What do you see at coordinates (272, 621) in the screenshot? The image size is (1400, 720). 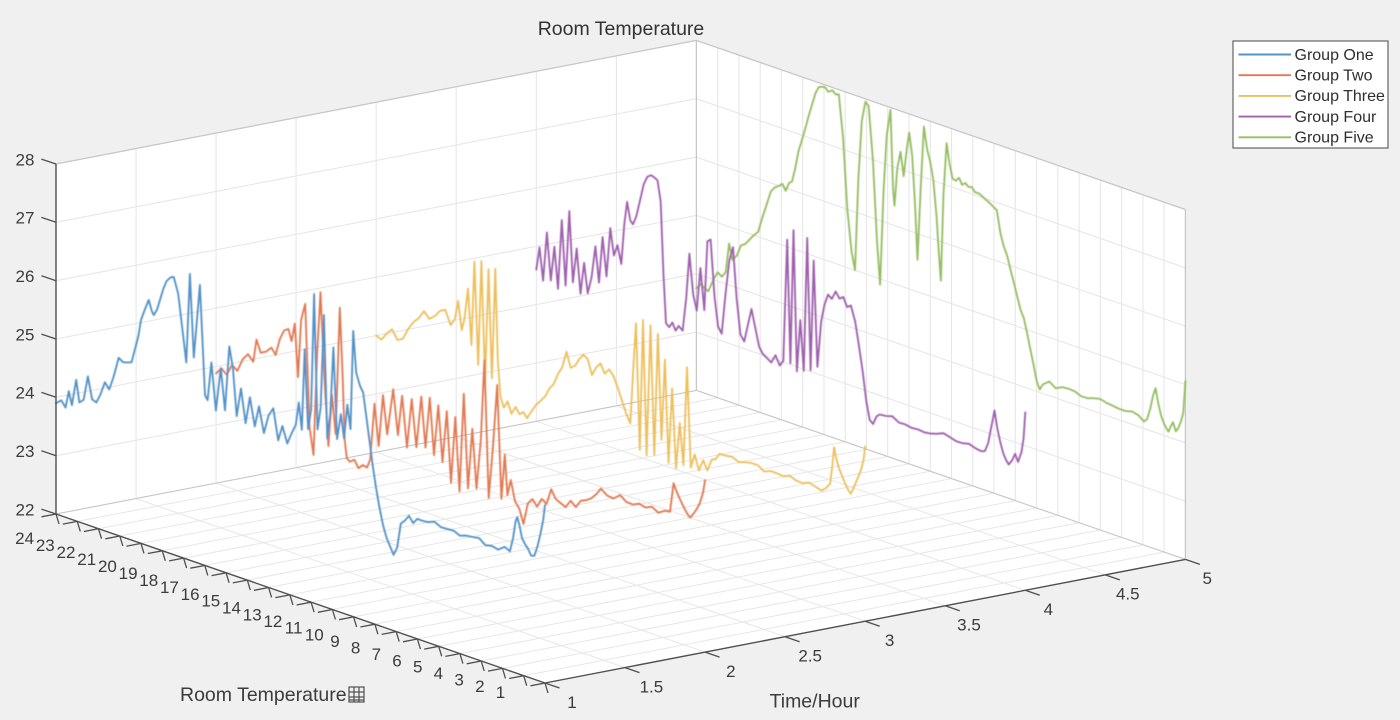 I see `svg-text: 12` at bounding box center [272, 621].